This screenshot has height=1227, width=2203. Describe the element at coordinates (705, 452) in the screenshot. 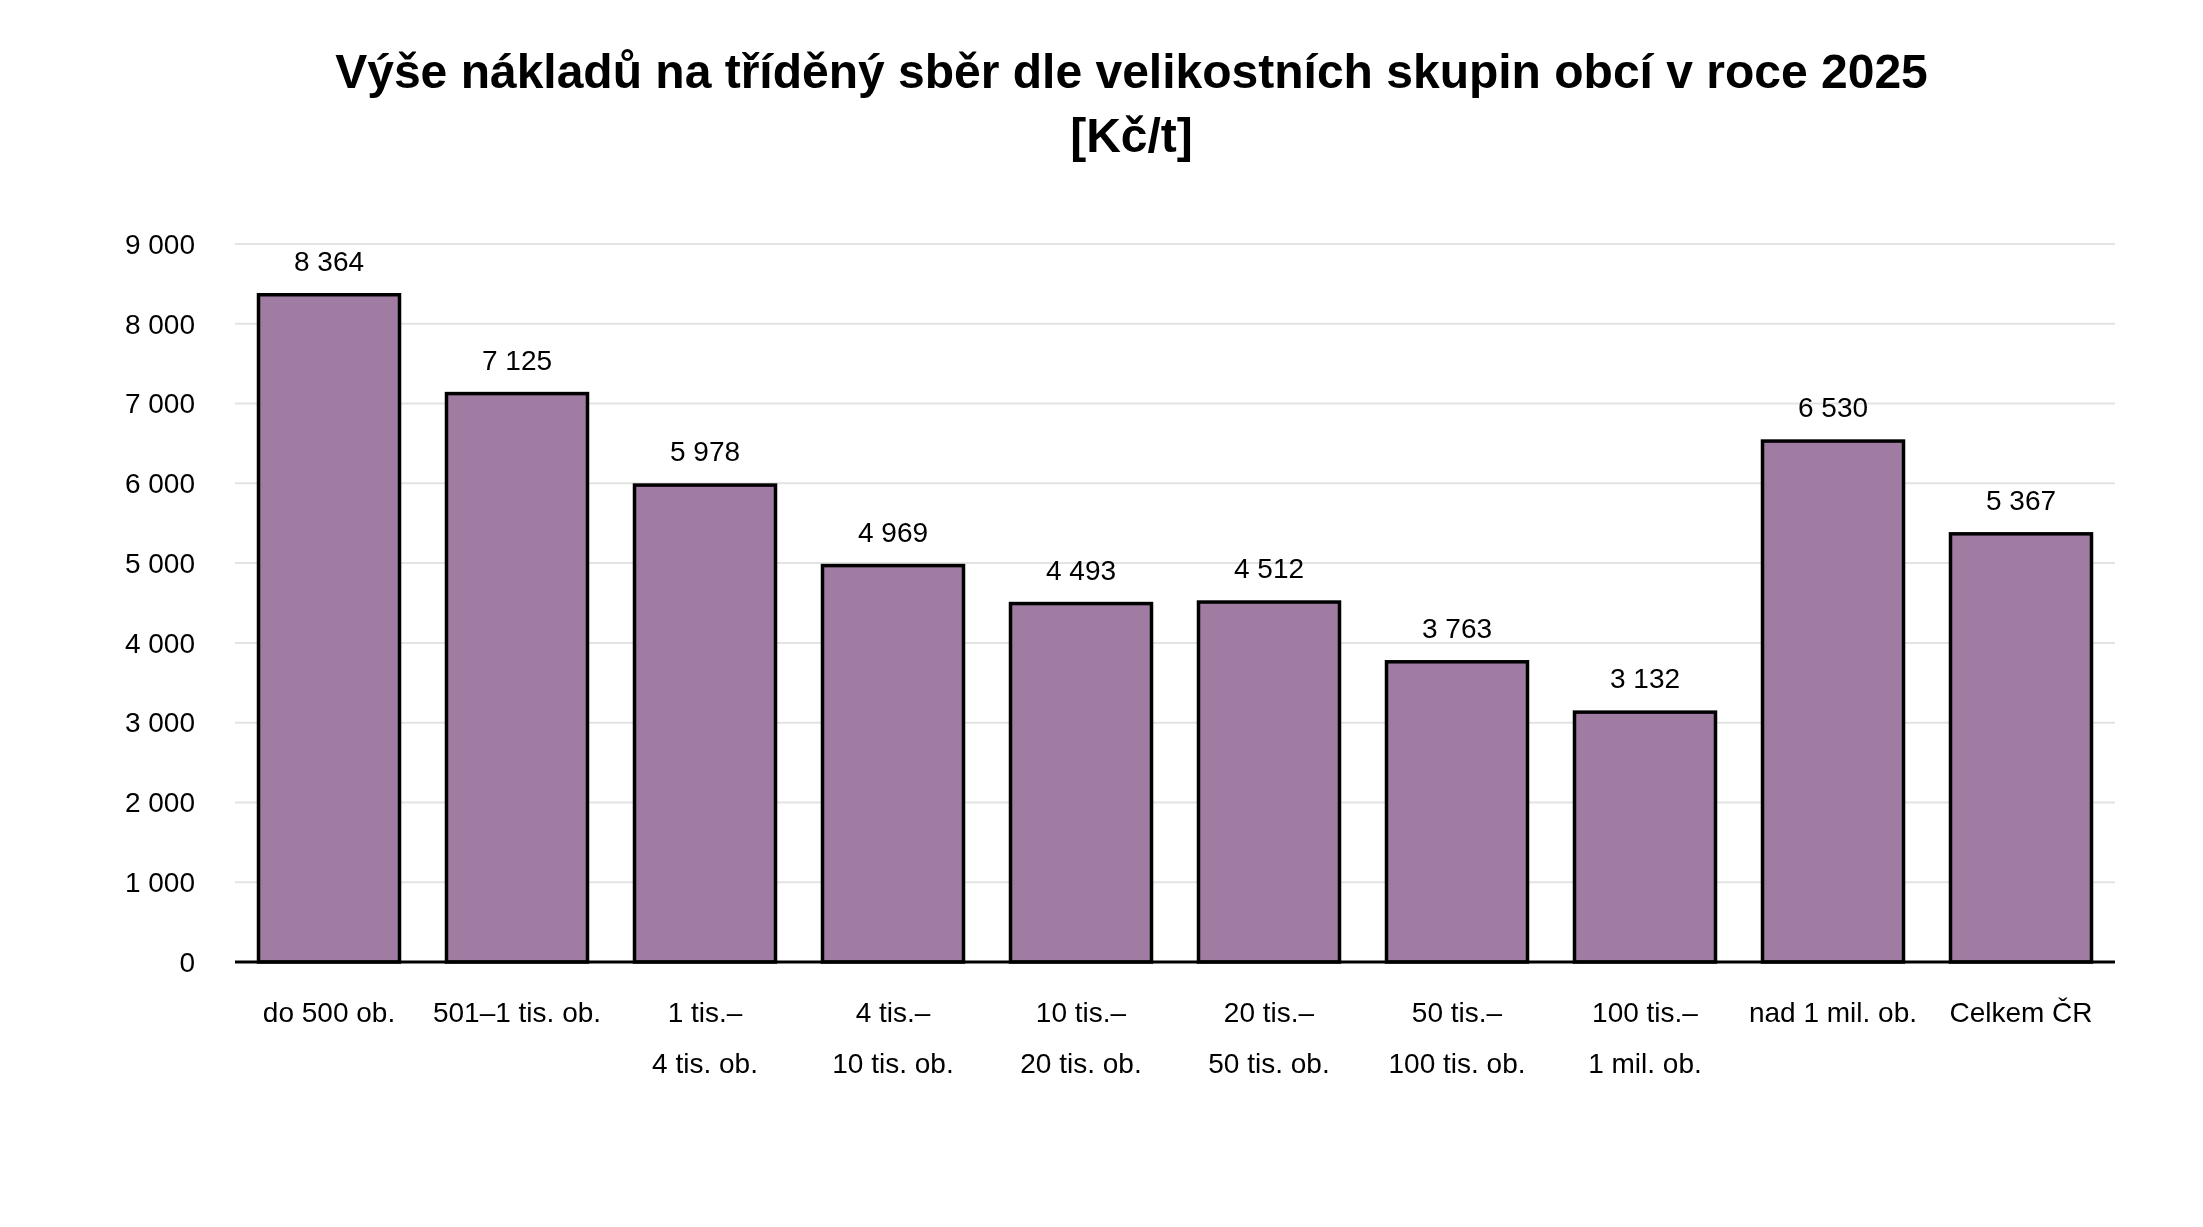

I see `data-label: 5 978` at that location.